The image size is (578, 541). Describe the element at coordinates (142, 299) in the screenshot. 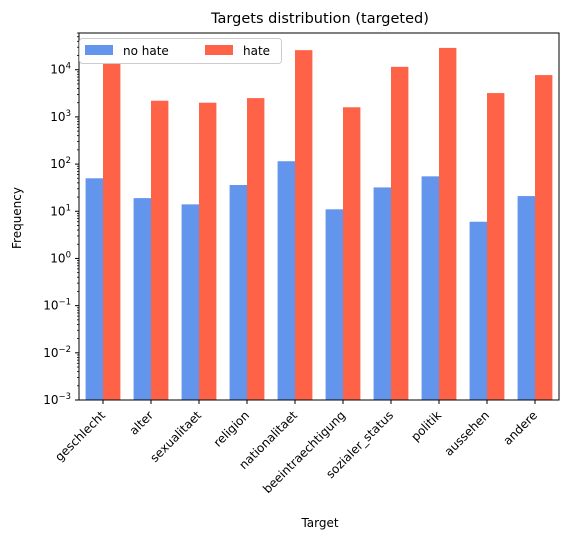

I see `bar-no-hate-alter` at that location.